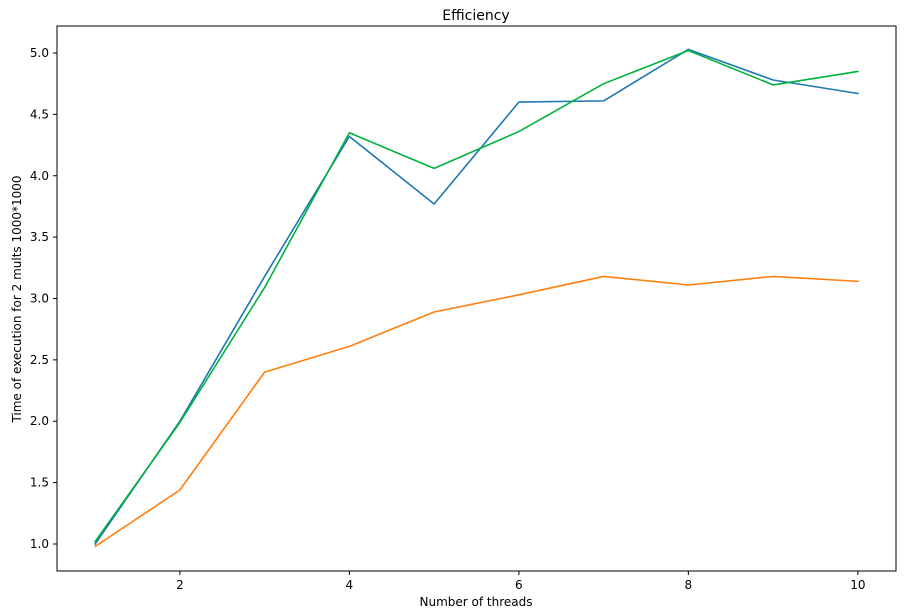 Image resolution: width=910 pixels, height=616 pixels. What do you see at coordinates (39, 421) in the screenshot?
I see `y-tick-label: 2.0` at bounding box center [39, 421].